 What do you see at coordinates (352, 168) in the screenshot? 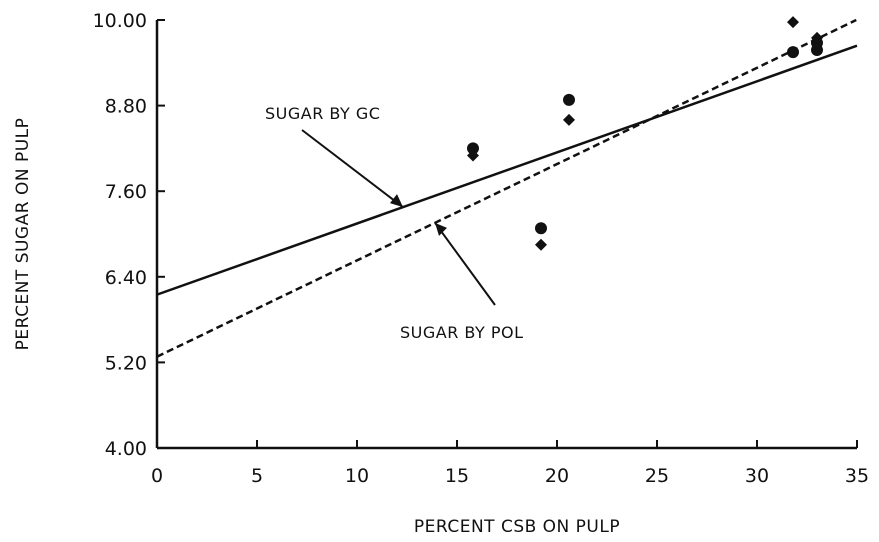
I see `annotation-arrow-gc` at bounding box center [352, 168].